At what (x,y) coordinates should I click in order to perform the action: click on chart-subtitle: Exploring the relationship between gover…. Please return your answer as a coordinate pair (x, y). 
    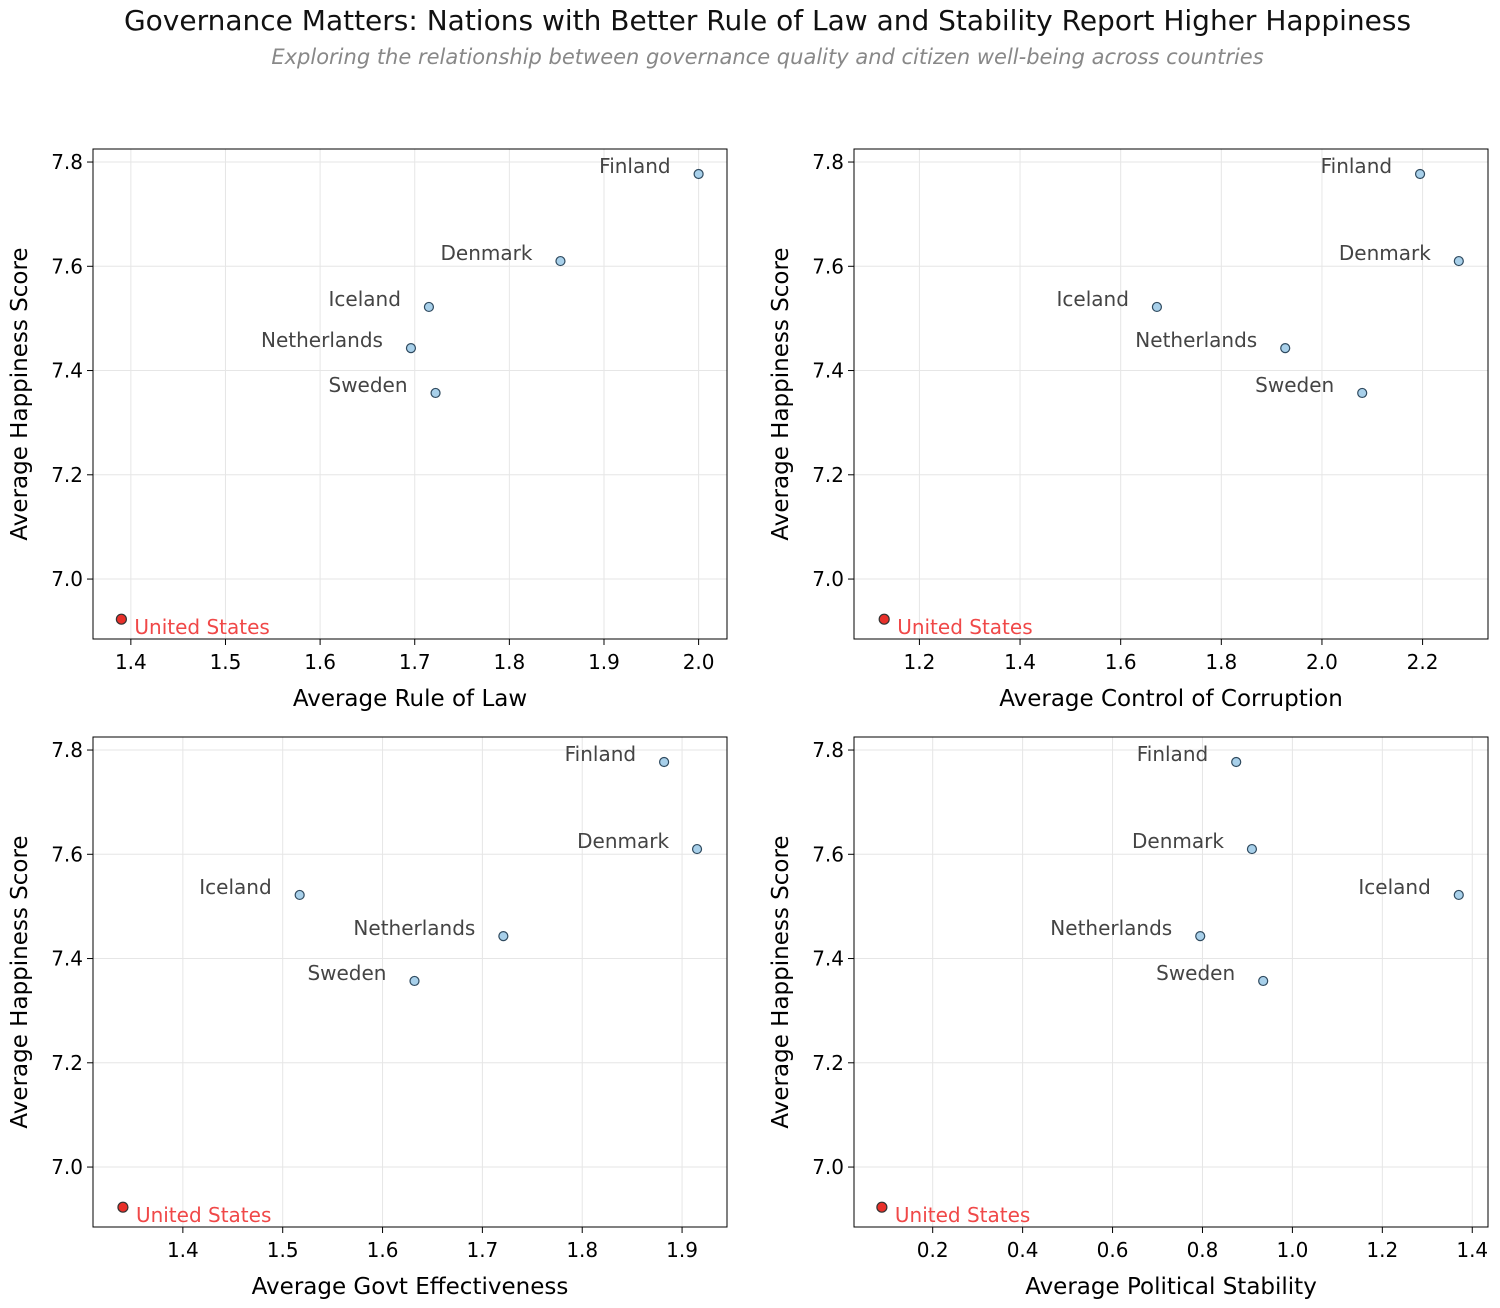
    Looking at the image, I should click on (767, 57).